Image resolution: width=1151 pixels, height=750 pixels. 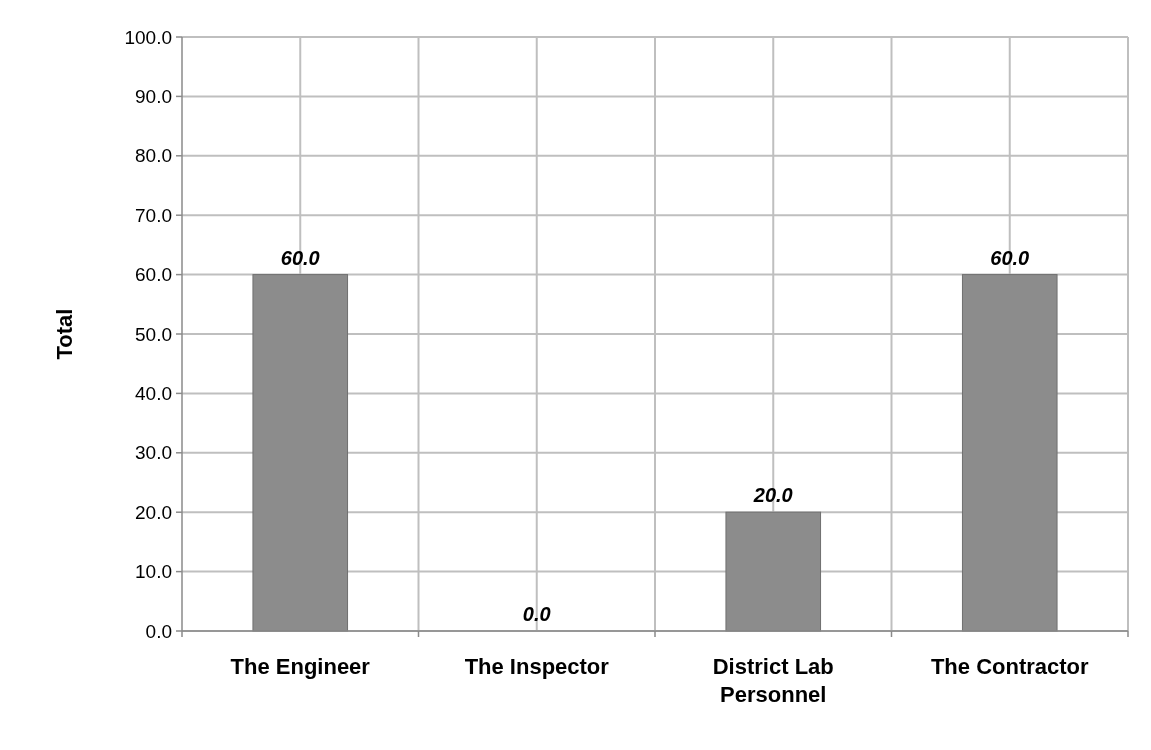 What do you see at coordinates (773, 680) in the screenshot?
I see `x-tick-label: District Lab Personnel` at bounding box center [773, 680].